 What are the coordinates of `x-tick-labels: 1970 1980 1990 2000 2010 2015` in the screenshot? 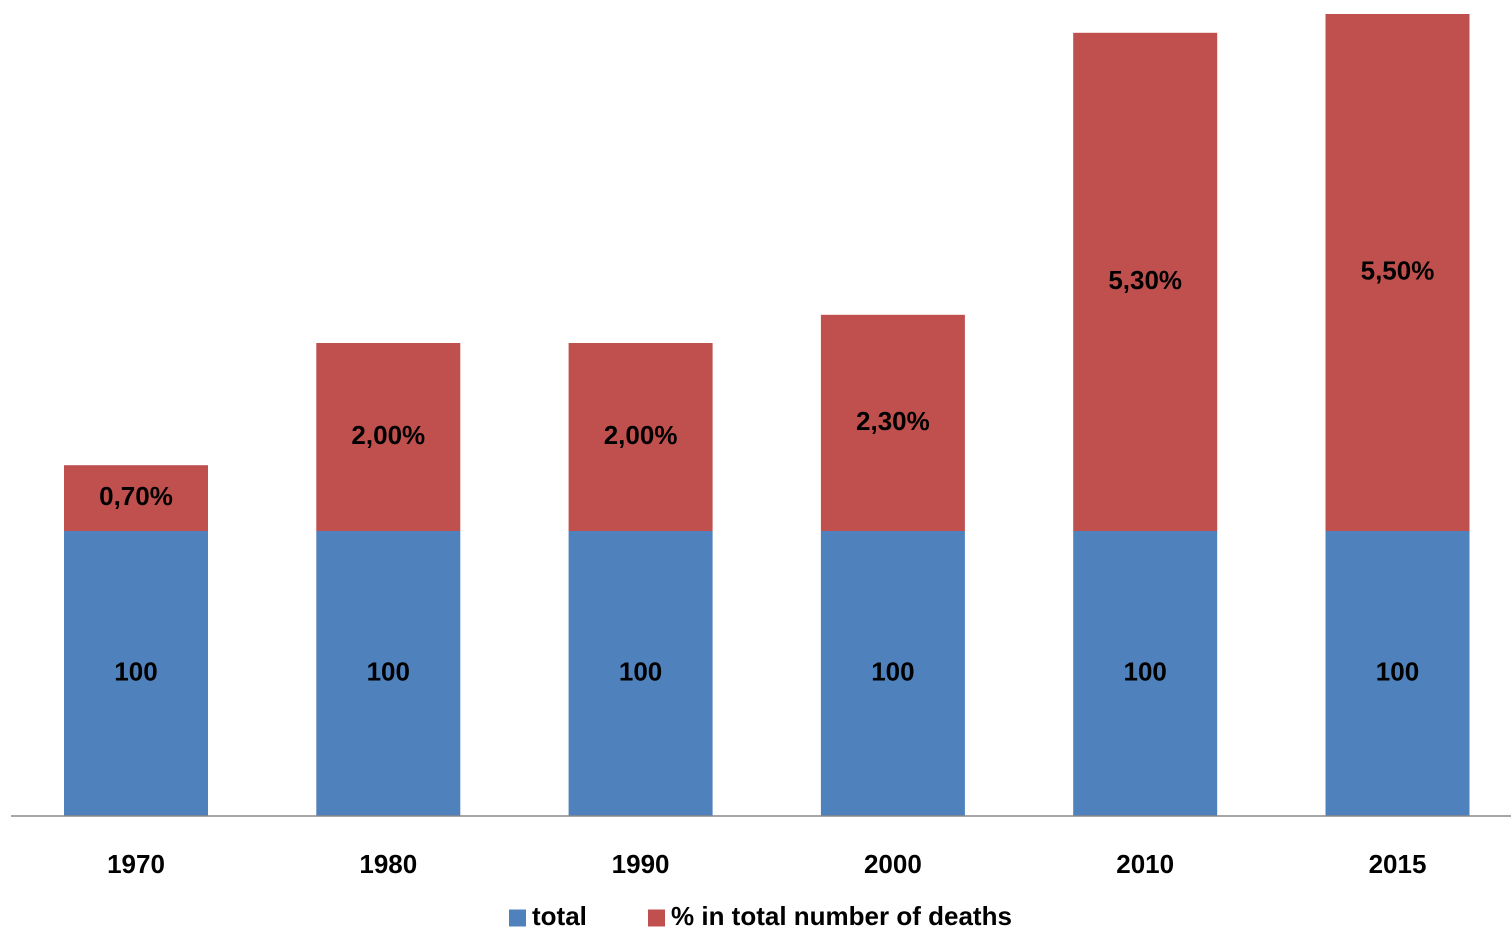 It's located at (766, 864).